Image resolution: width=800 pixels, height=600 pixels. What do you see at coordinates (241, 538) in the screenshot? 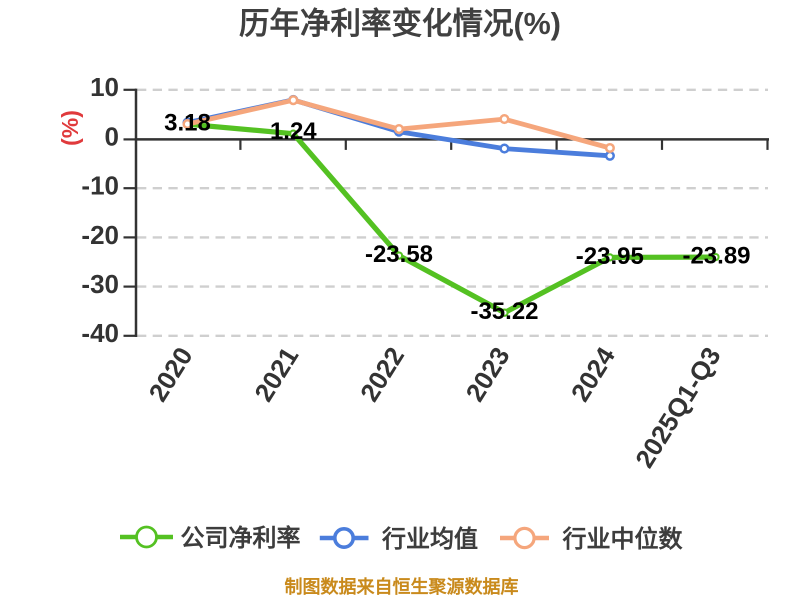
I see `svg-text: 公司净利率` at bounding box center [241, 538].